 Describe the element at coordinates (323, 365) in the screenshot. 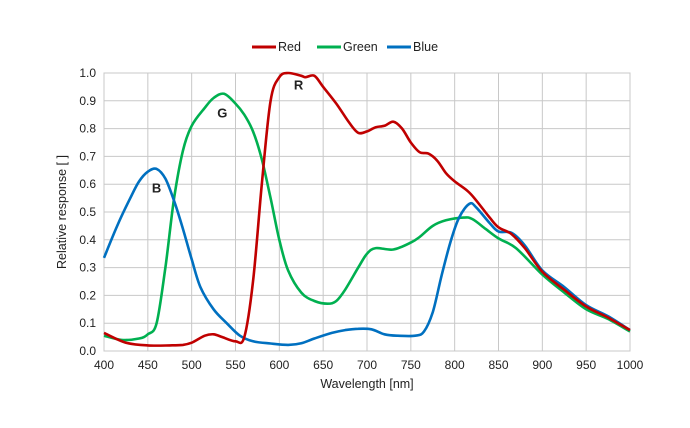

I see `x-tick-label: 650` at that location.